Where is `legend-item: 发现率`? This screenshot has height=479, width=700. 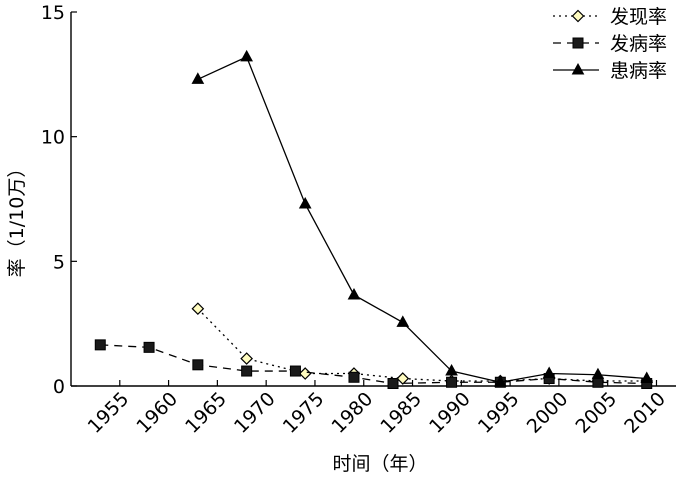 legend-item: 发现率 is located at coordinates (610, 17).